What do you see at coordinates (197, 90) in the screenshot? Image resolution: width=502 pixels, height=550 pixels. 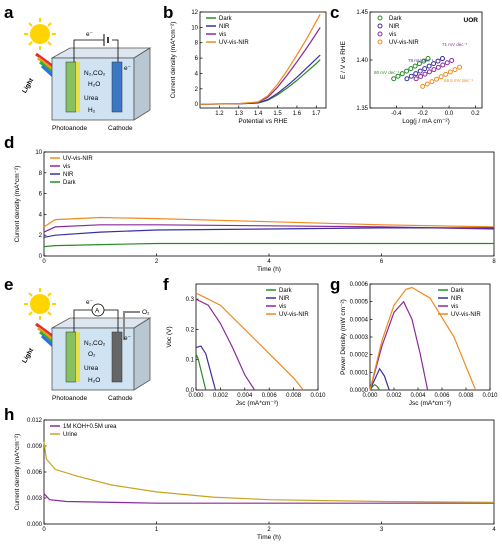 I see `y-tick-label: 2` at bounding box center [197, 90].